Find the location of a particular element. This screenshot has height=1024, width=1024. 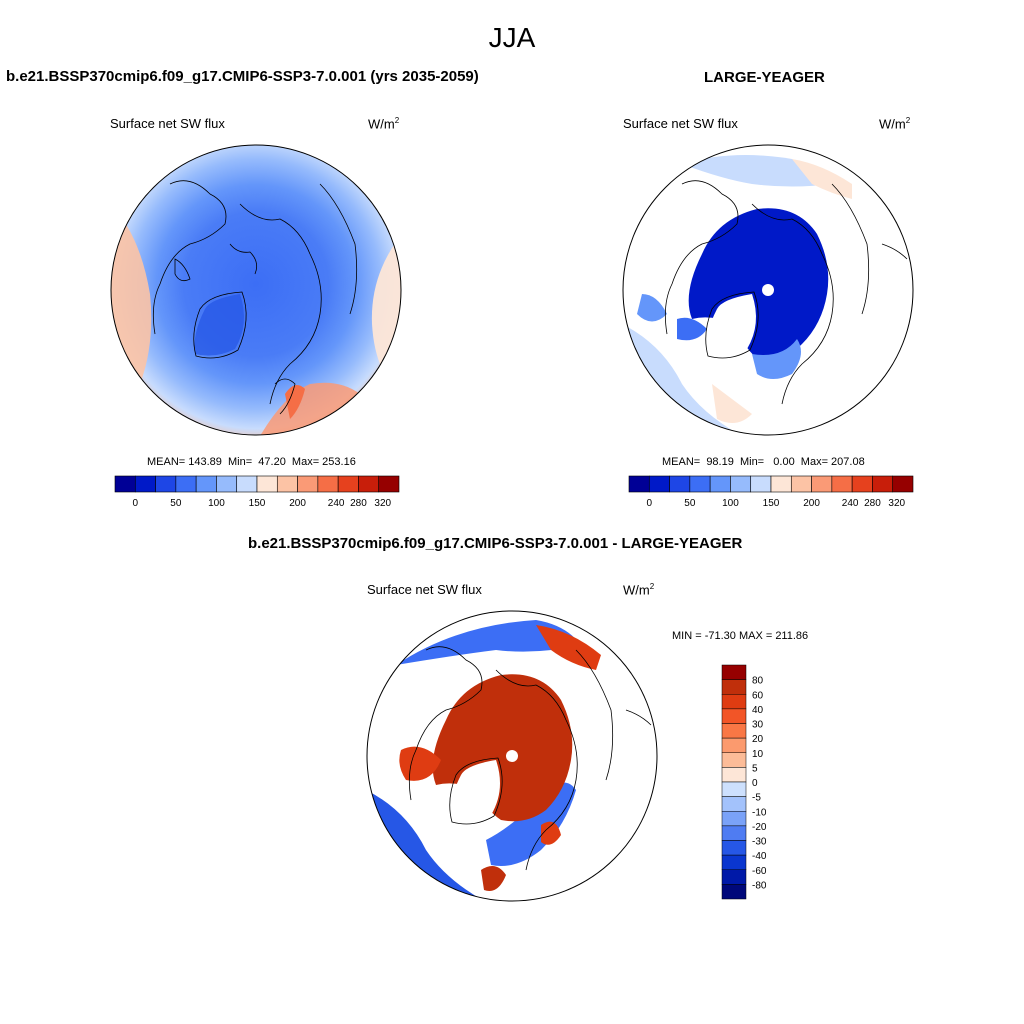

left-colorbar-tick-label: 50 is located at coordinates (176, 503).